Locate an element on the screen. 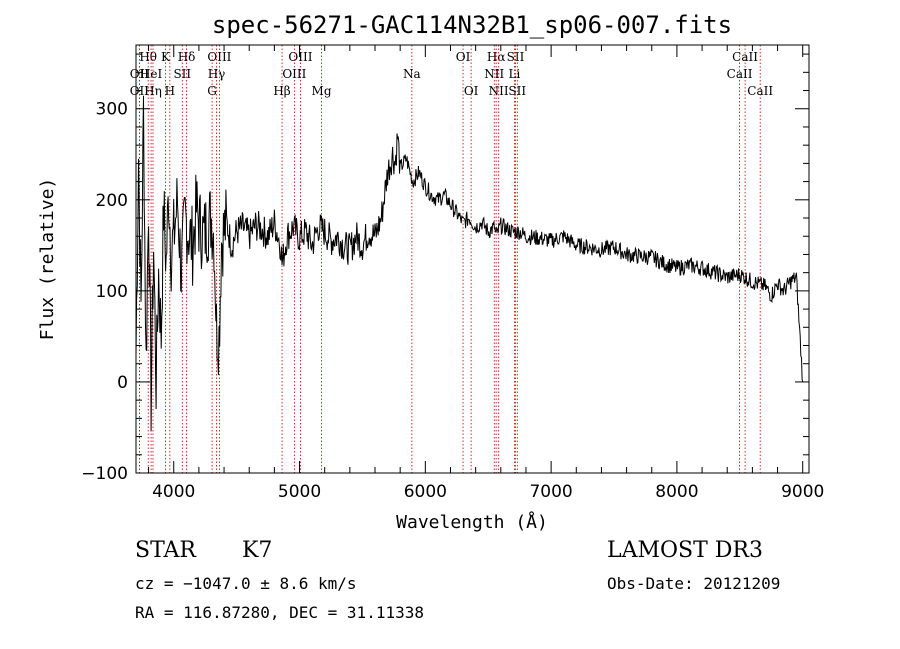  line-label-0: Hθ is located at coordinates (148, 57).